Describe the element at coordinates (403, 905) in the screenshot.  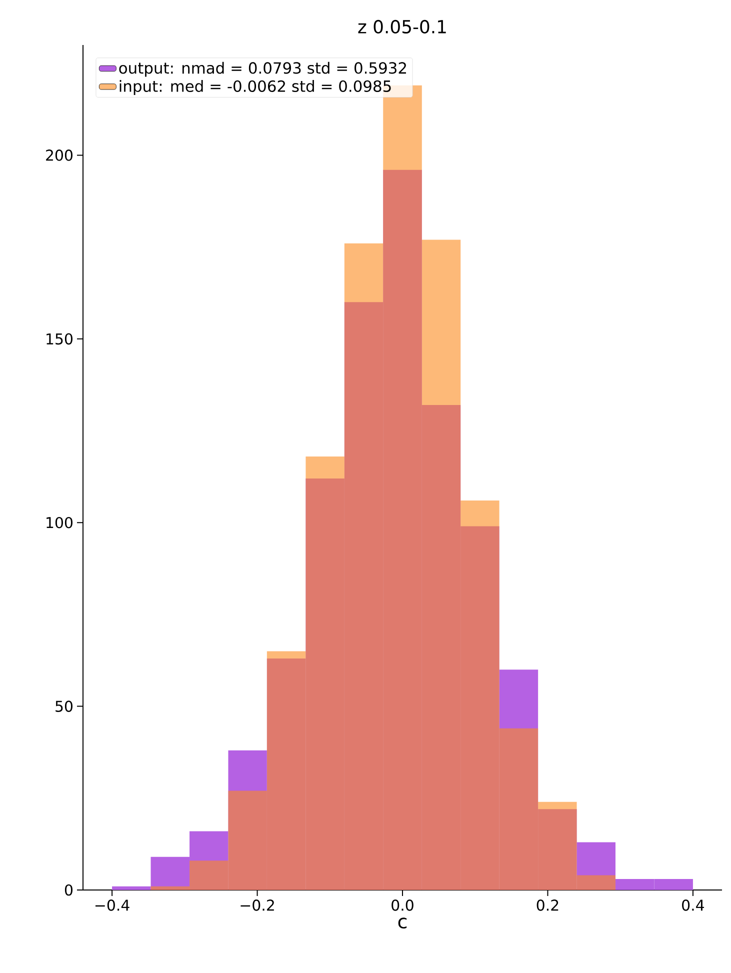
I see `x-tick-label: 0.0` at that location.